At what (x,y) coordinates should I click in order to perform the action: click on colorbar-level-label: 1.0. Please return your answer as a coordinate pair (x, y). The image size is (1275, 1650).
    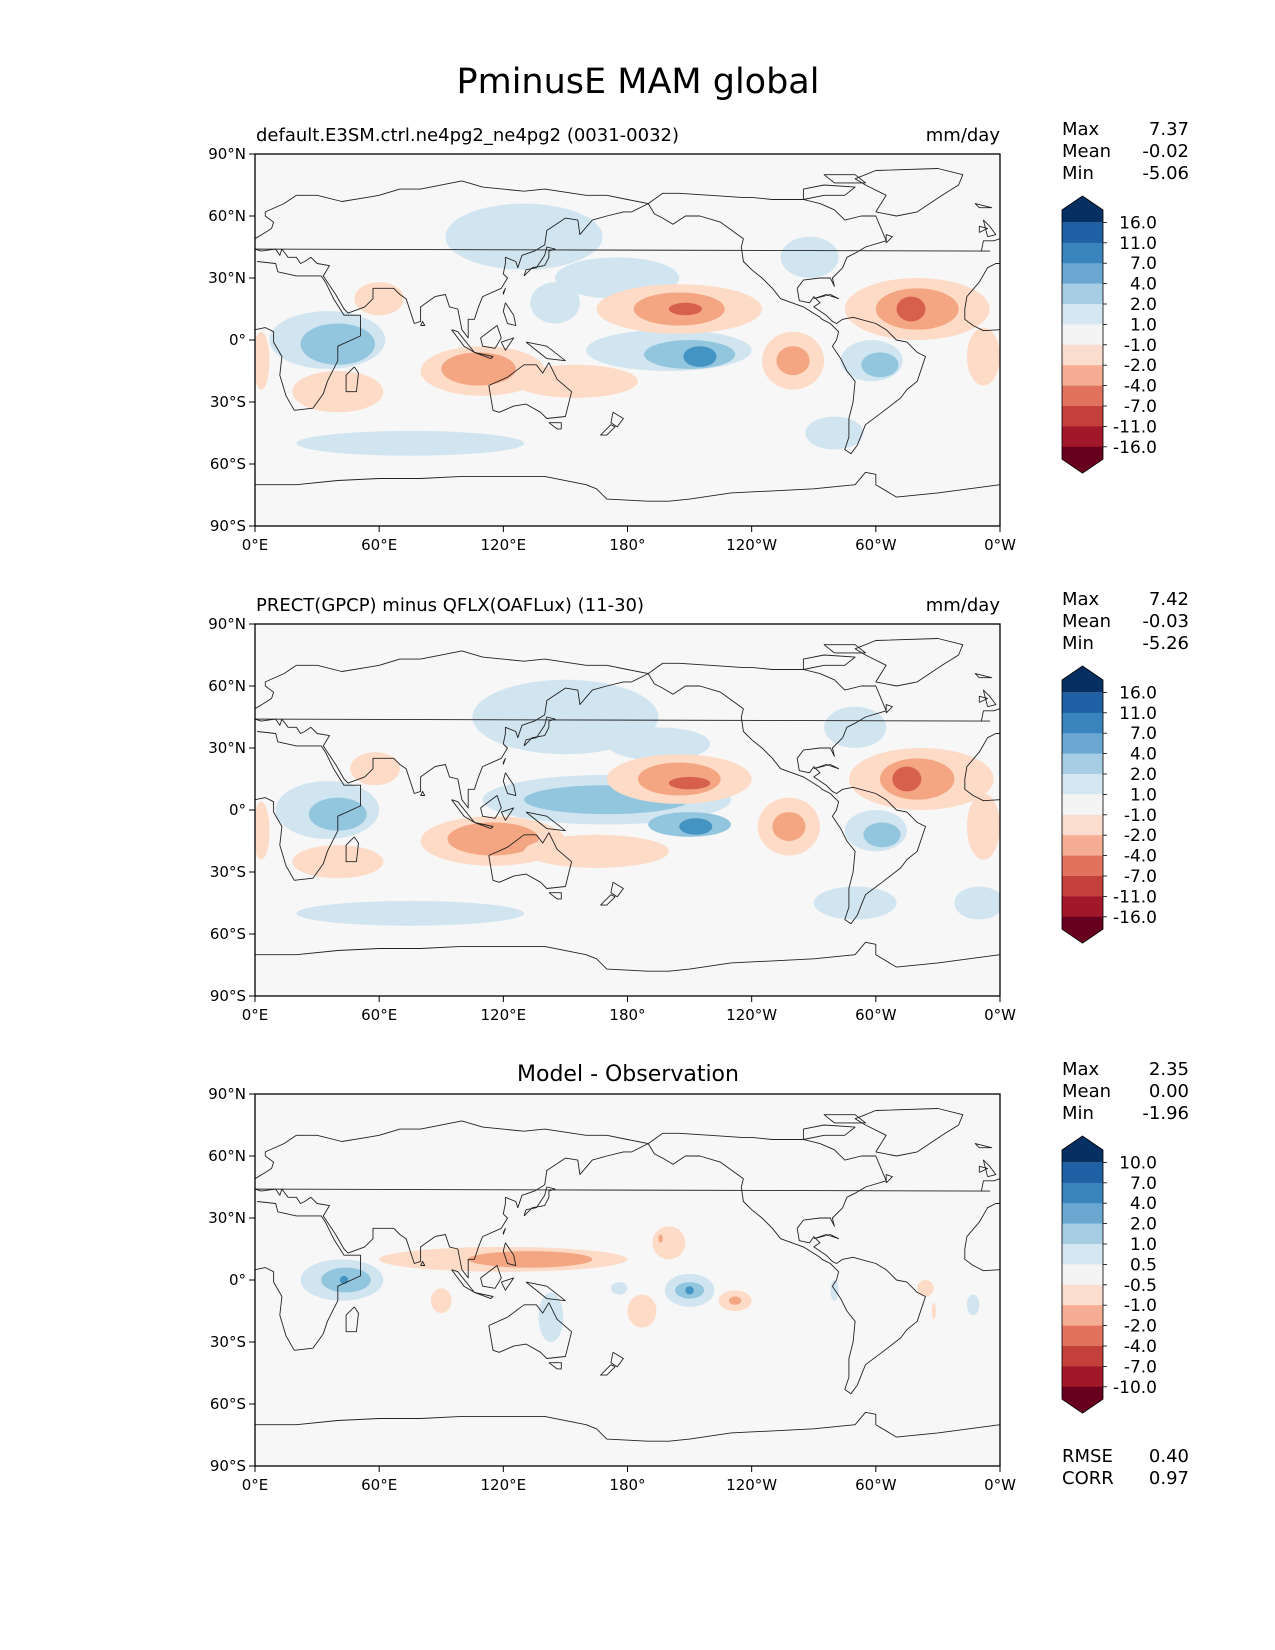
    Looking at the image, I should click on (1143, 795).